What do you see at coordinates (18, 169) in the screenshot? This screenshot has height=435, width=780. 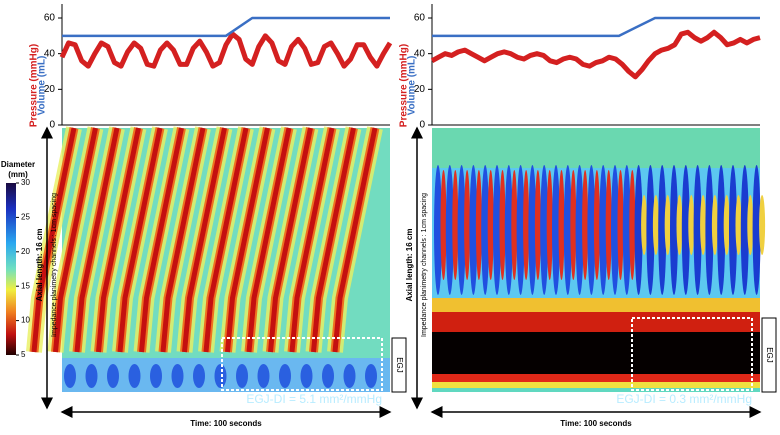 I see `colorbar-title: Diameter (mm)` at bounding box center [18, 169].